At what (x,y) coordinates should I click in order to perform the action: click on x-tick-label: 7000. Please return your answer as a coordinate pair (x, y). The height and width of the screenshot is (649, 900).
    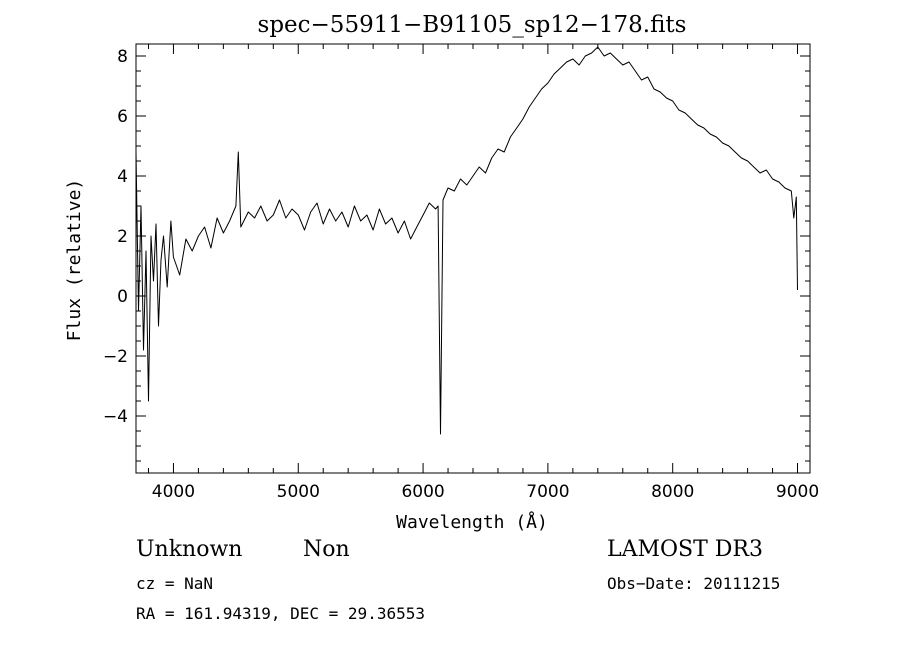
    Looking at the image, I should click on (547, 492).